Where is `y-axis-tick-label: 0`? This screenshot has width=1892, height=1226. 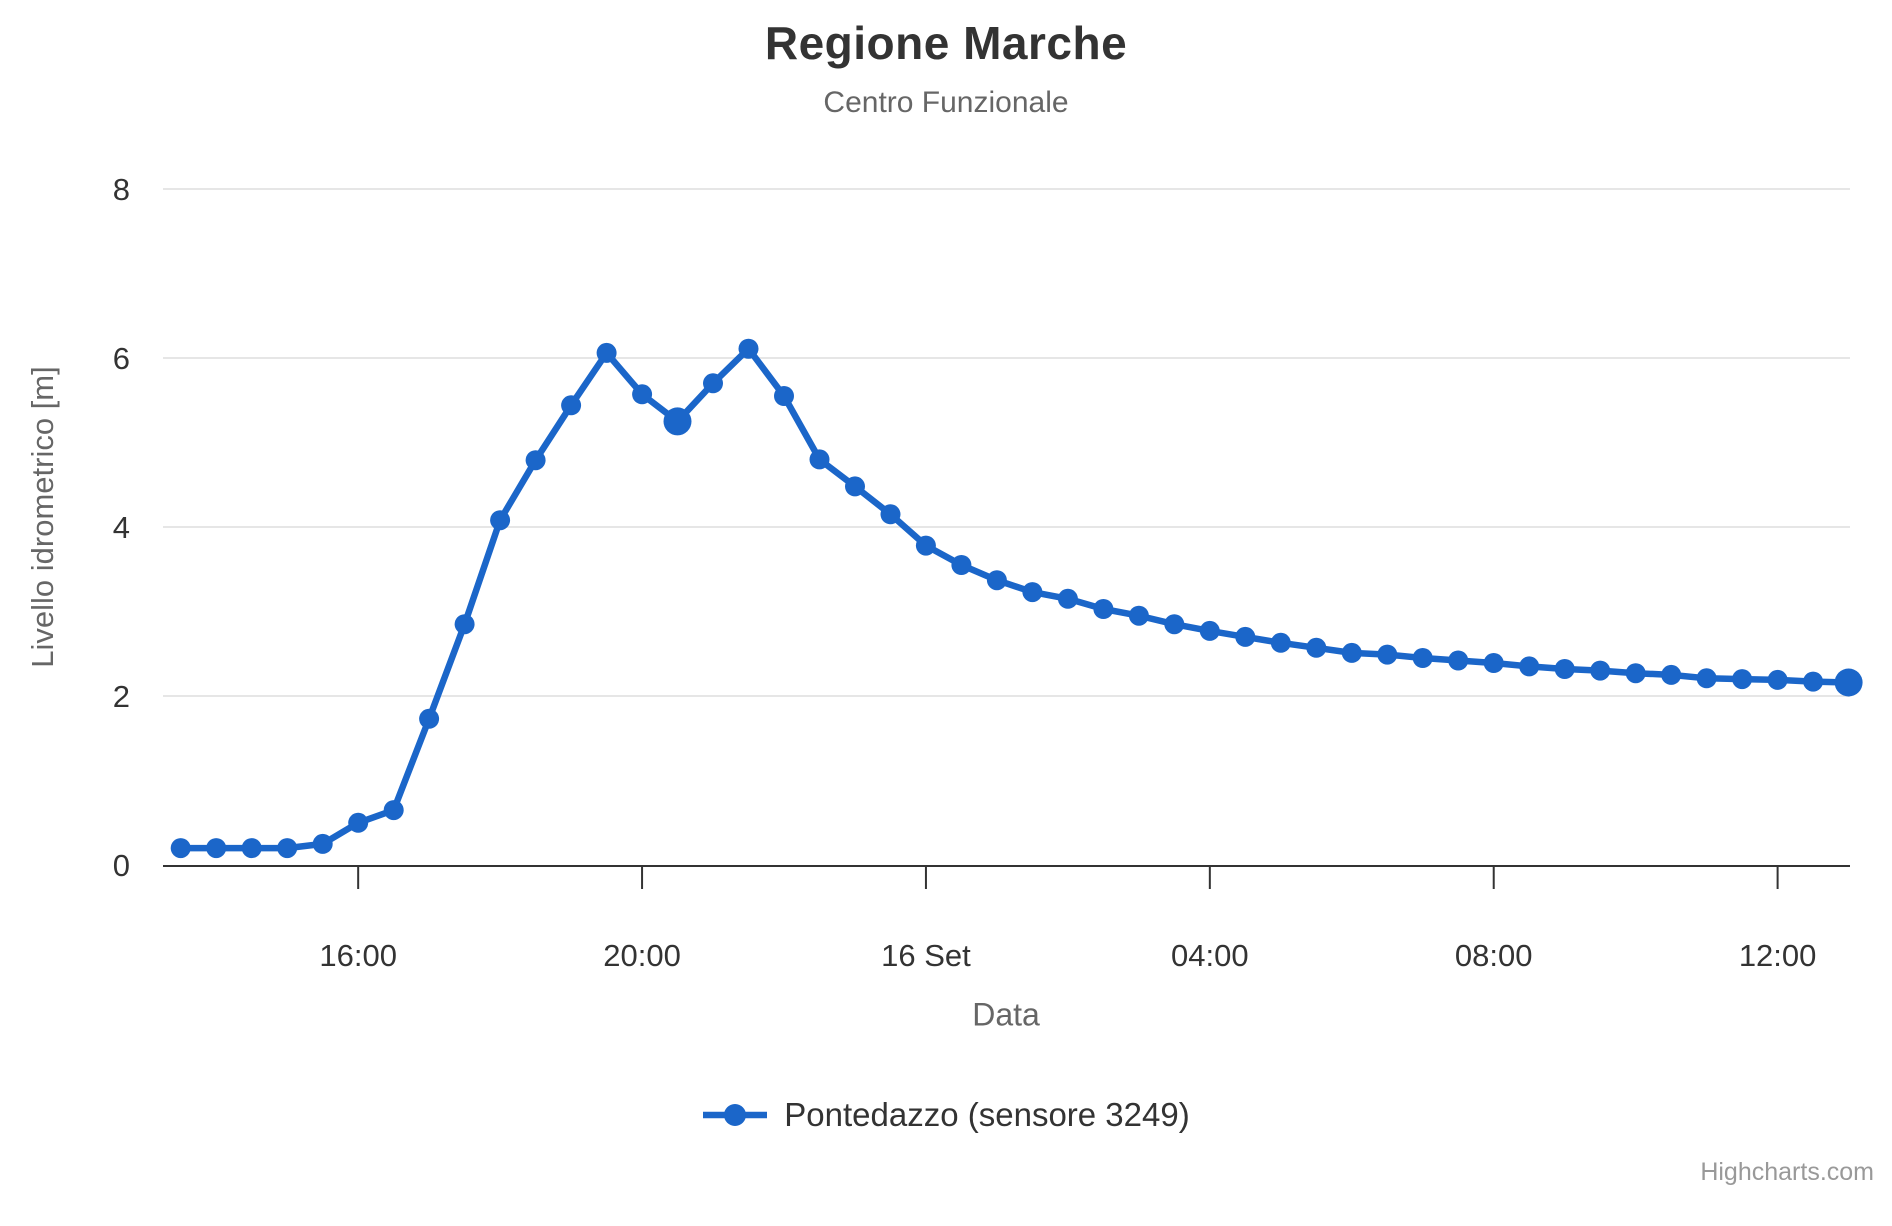
y-axis-tick-label: 0 is located at coordinates (121, 865).